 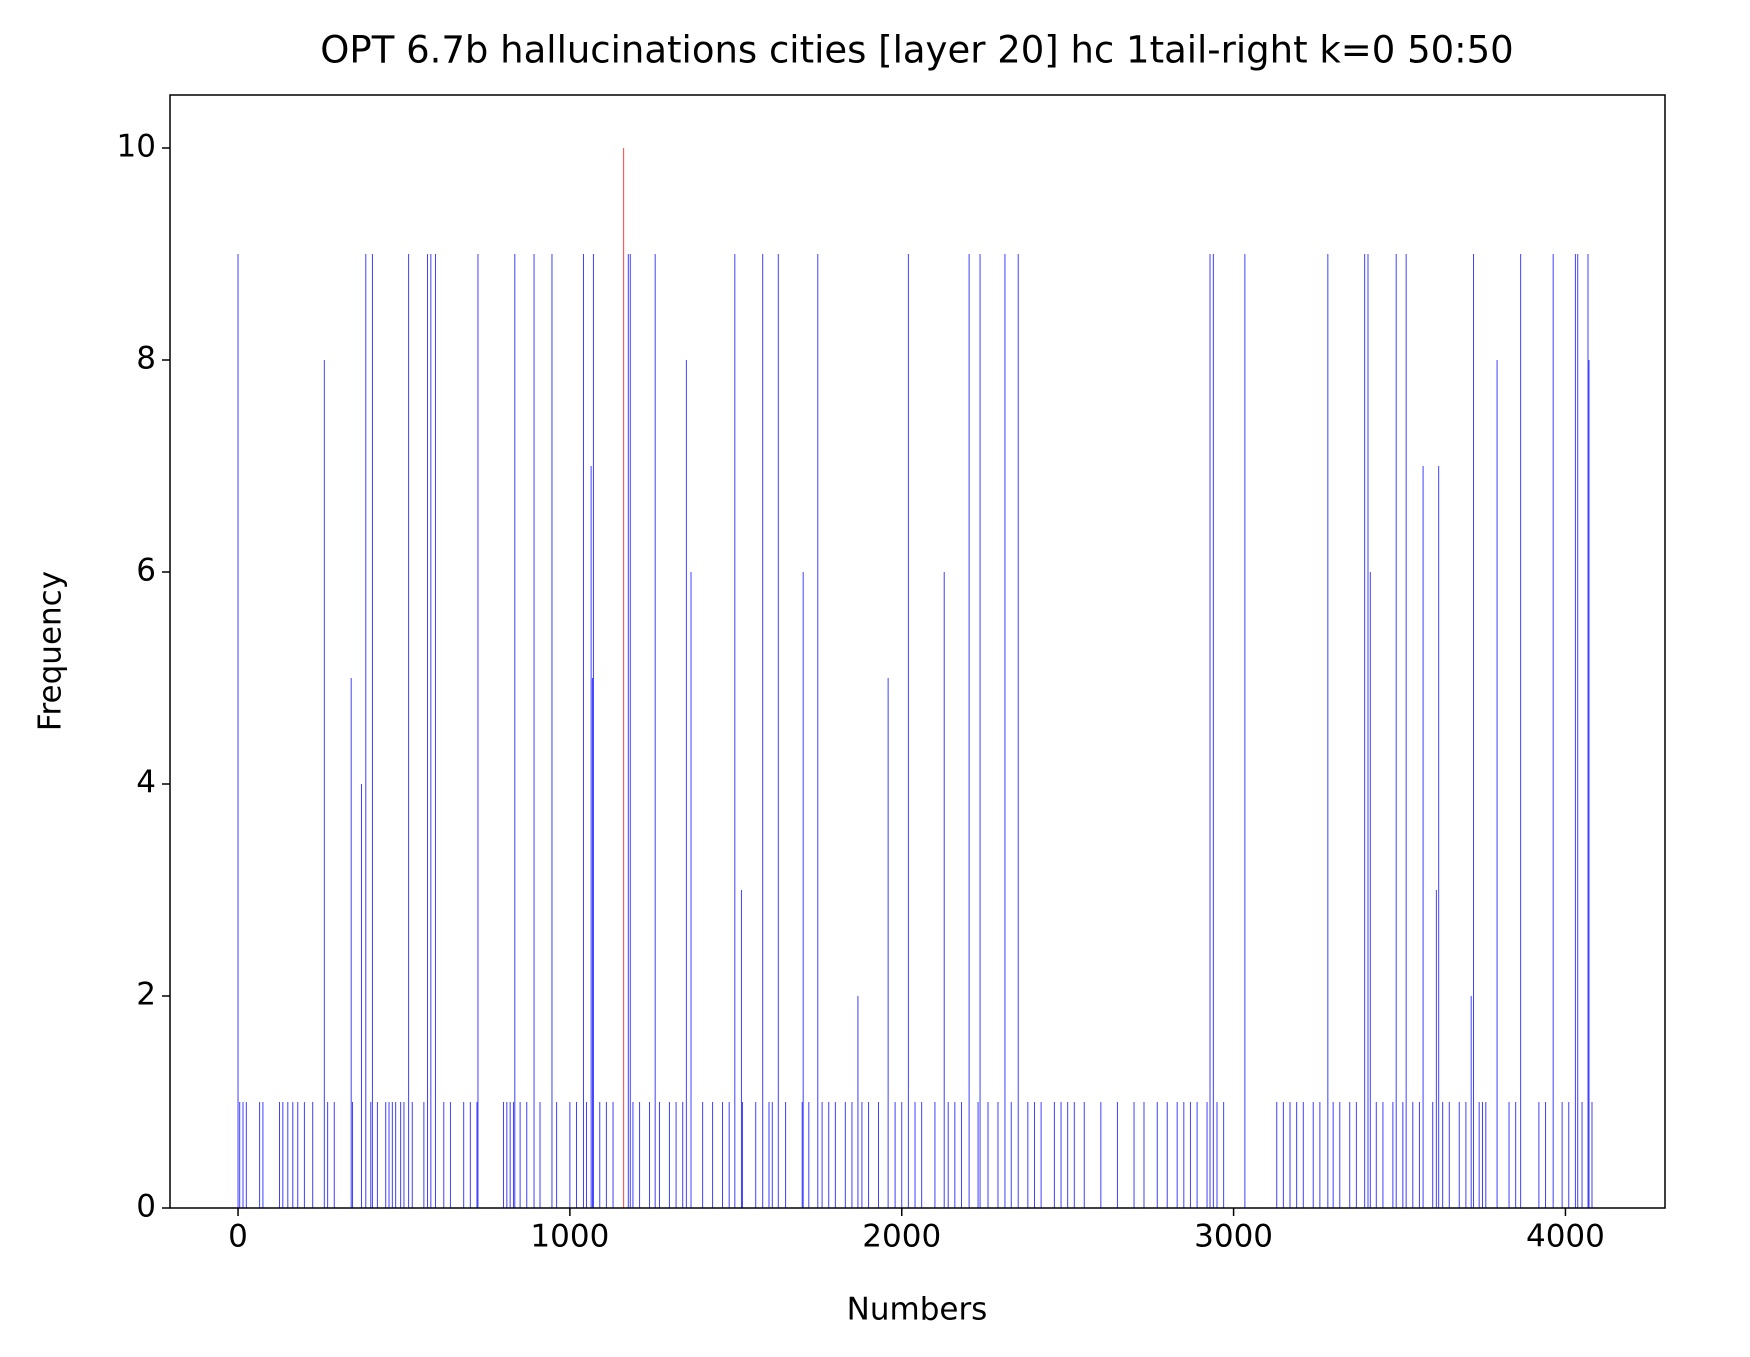 I want to click on x-tick-label: 2000, so click(x=901, y=1237).